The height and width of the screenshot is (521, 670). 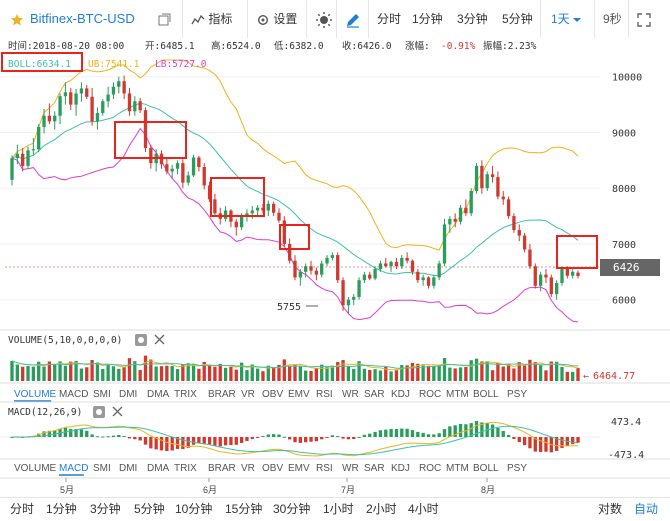 What do you see at coordinates (423, 509) in the screenshot?
I see `bottom-period-4h: 4小时` at bounding box center [423, 509].